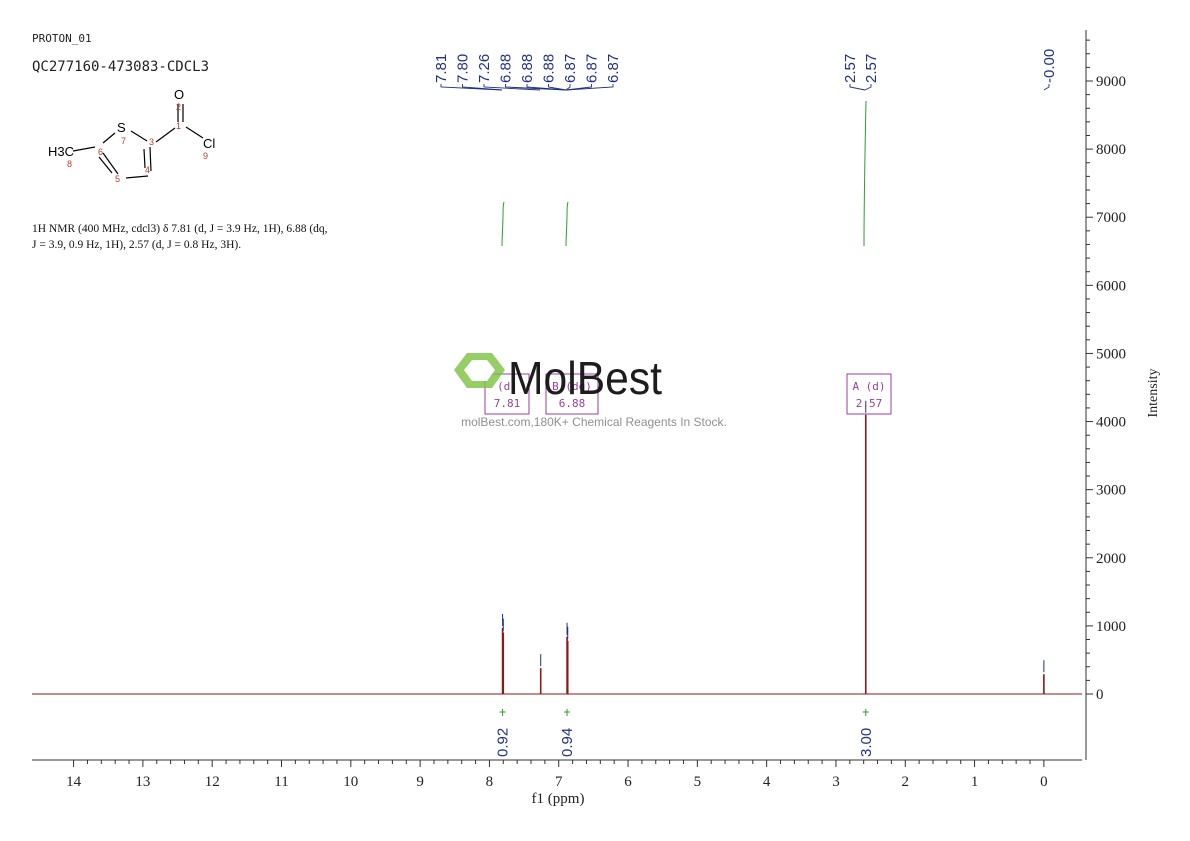  What do you see at coordinates (281, 782) in the screenshot?
I see `x-tick-label: 11` at bounding box center [281, 782].